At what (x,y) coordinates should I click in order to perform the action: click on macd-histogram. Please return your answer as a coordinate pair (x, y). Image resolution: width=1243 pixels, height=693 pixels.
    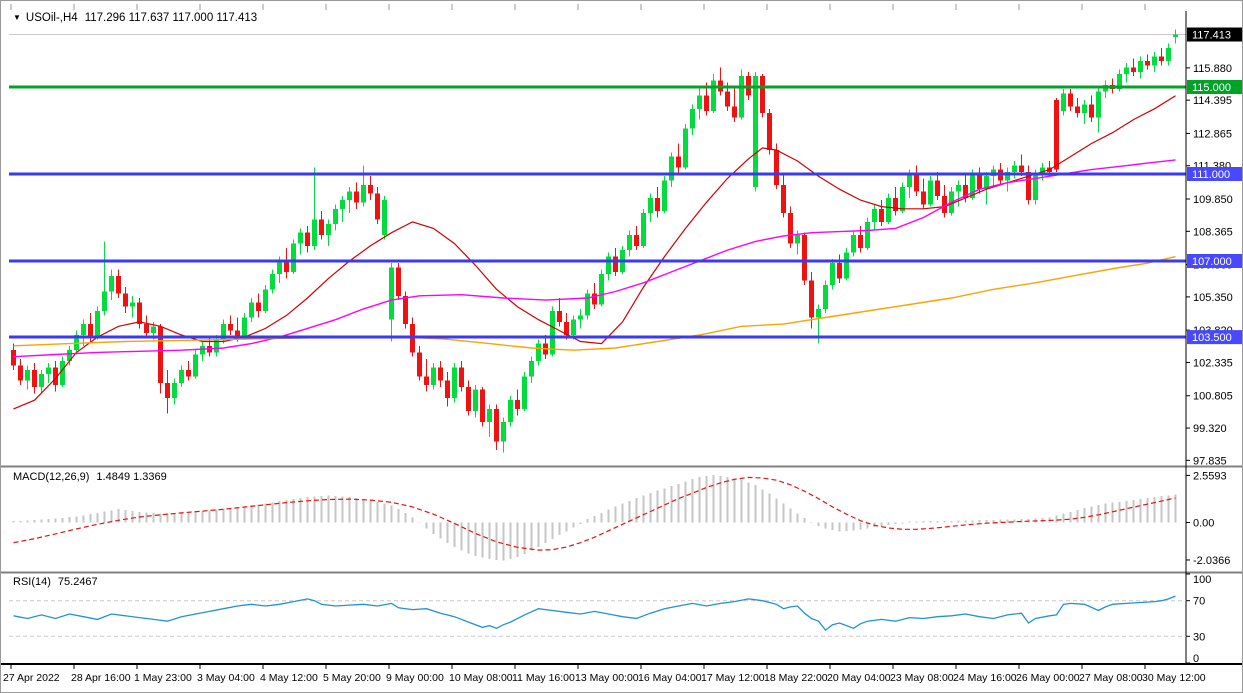
    Looking at the image, I should click on (594, 517).